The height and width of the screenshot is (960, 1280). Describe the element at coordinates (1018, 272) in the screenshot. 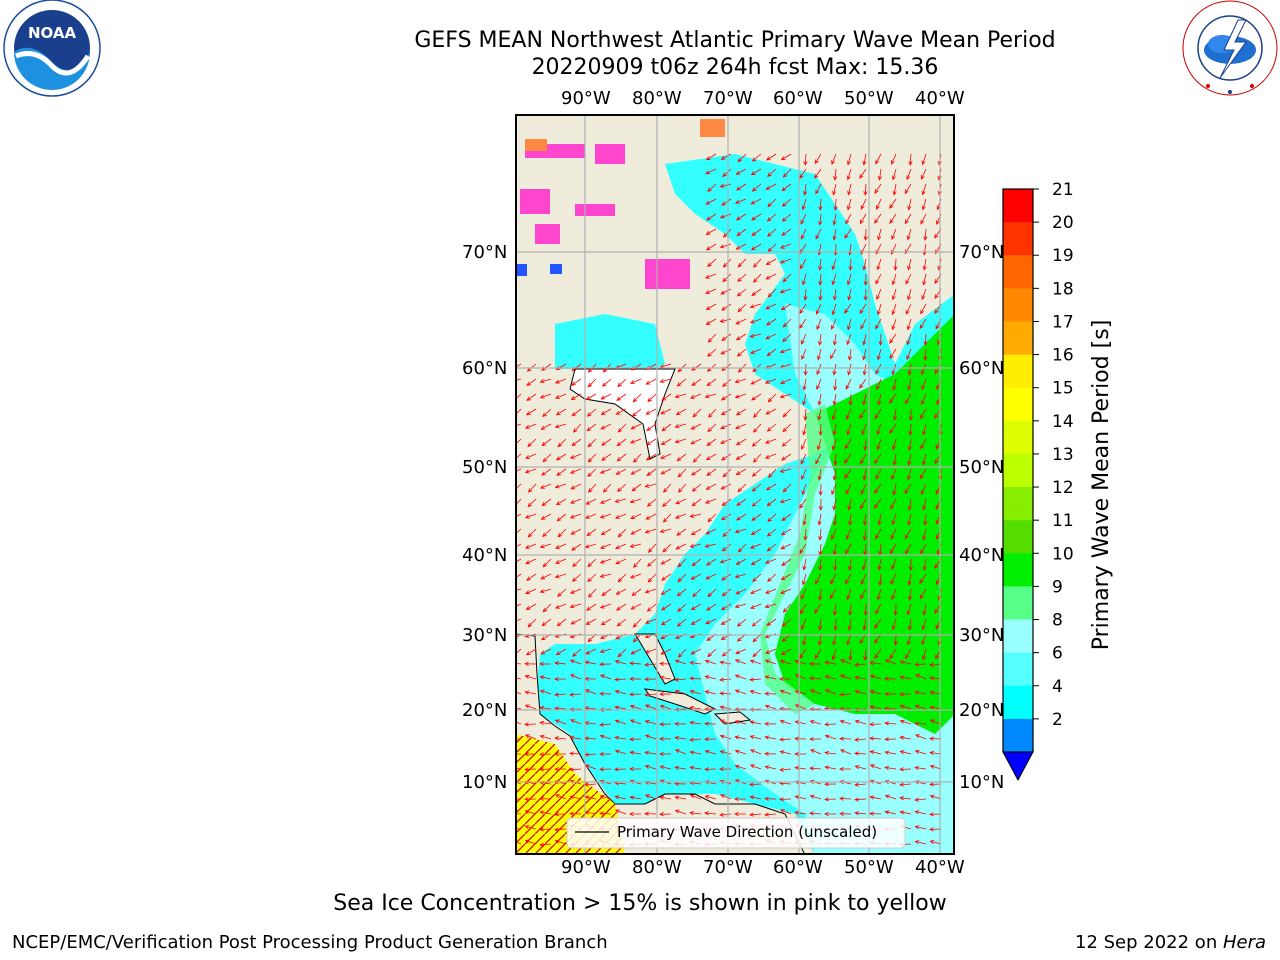

I see `colorbar-segment` at that location.